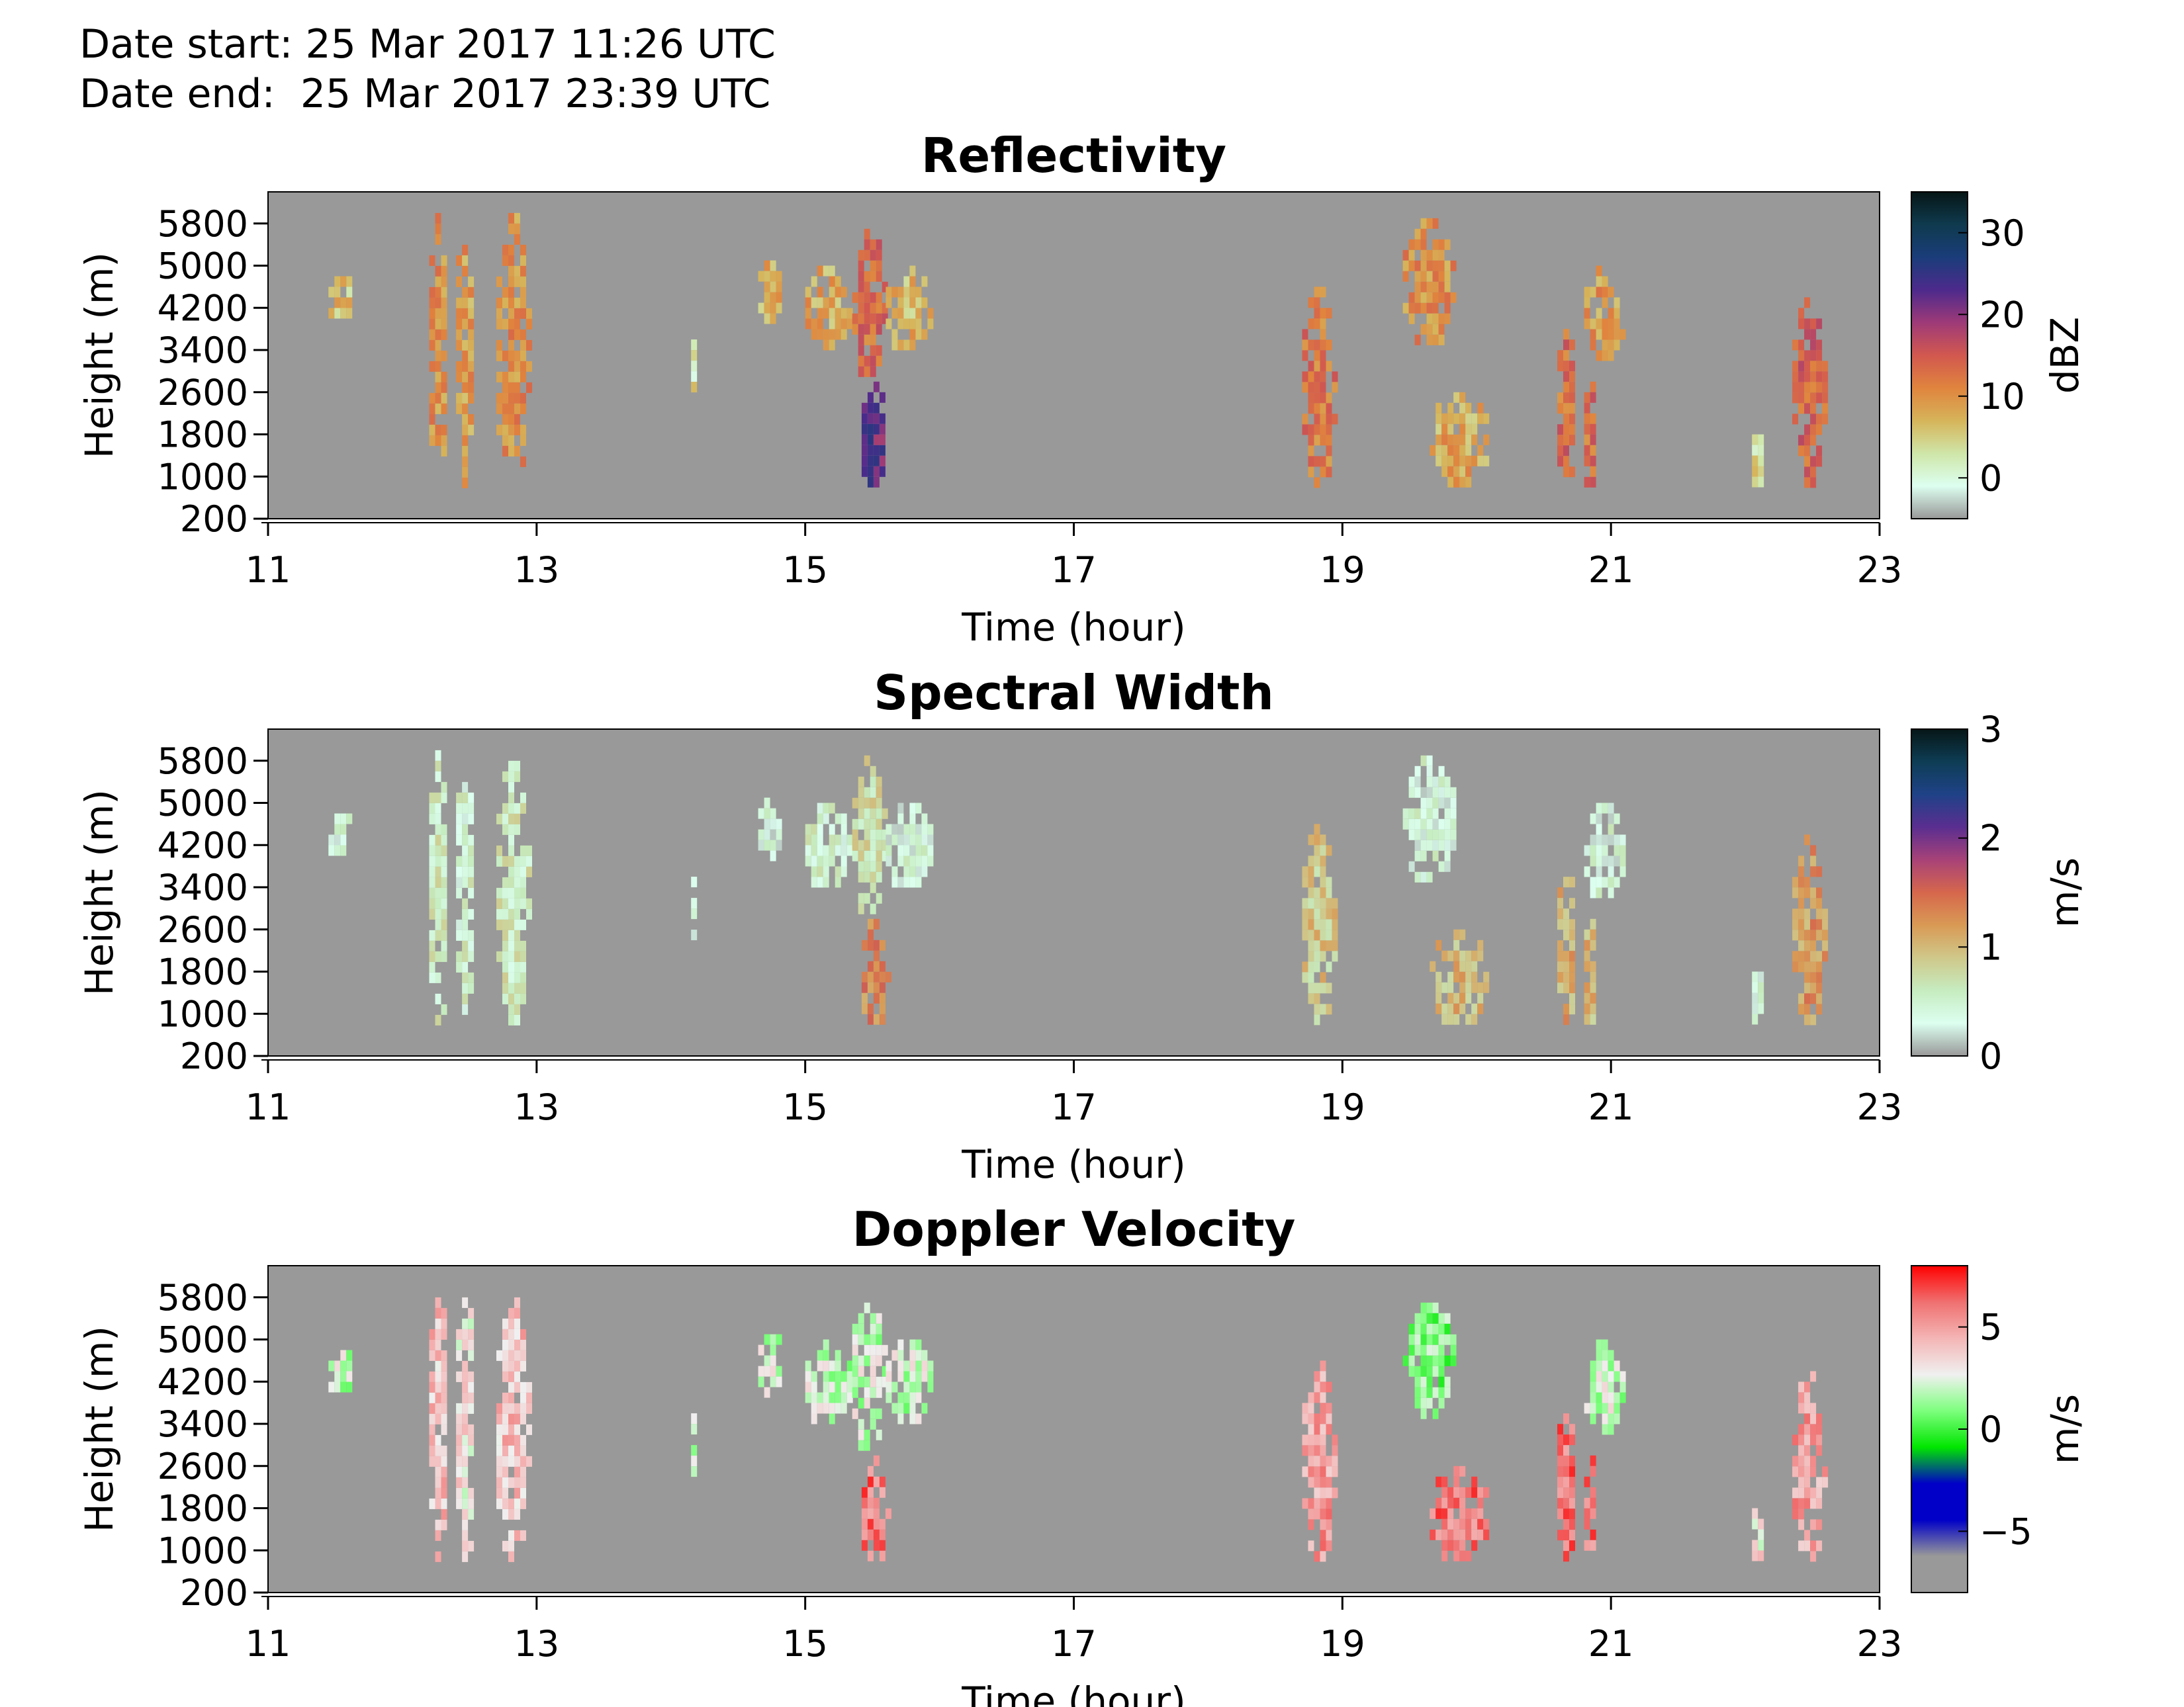  What do you see at coordinates (100, 892) in the screenshot?
I see `y-axis-label: Height (m)` at bounding box center [100, 892].